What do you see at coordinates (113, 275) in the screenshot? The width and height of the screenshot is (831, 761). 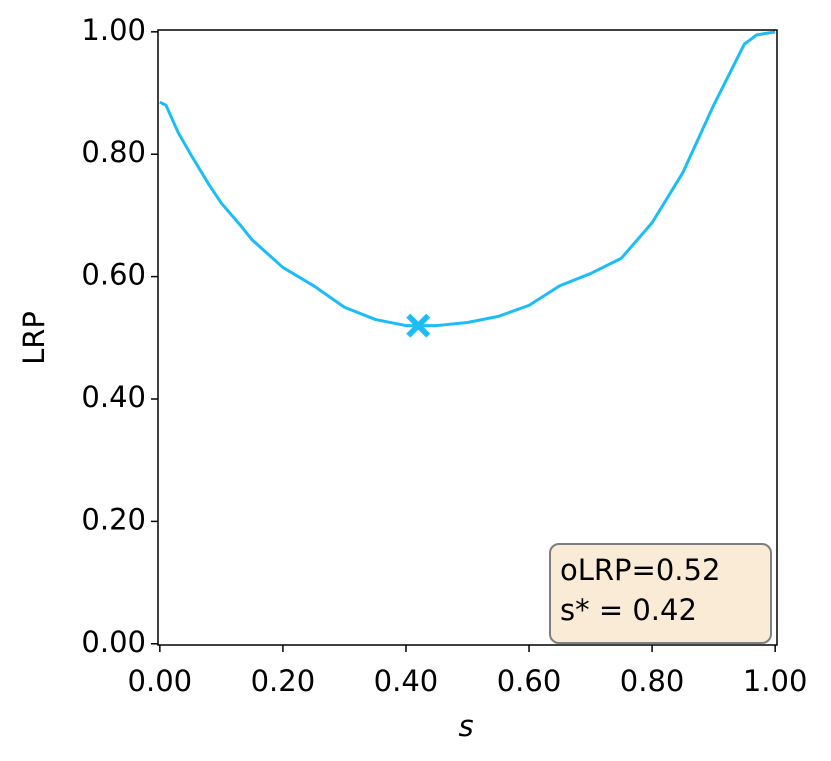 I see `y-tick-label: 0.60` at bounding box center [113, 275].